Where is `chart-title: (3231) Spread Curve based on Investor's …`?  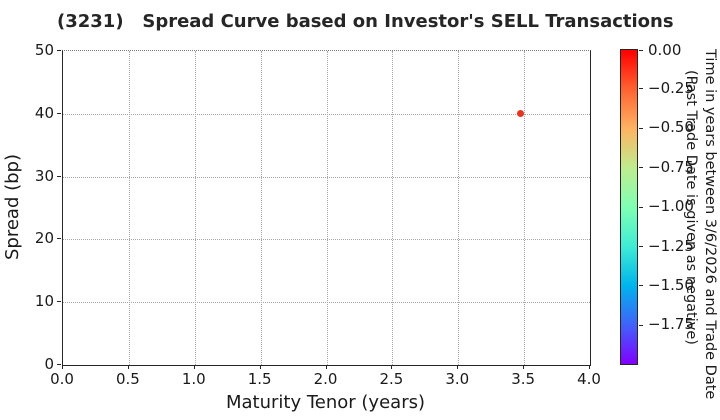
chart-title: (3231) Spread Curve based on Investor's … is located at coordinates (365, 21).